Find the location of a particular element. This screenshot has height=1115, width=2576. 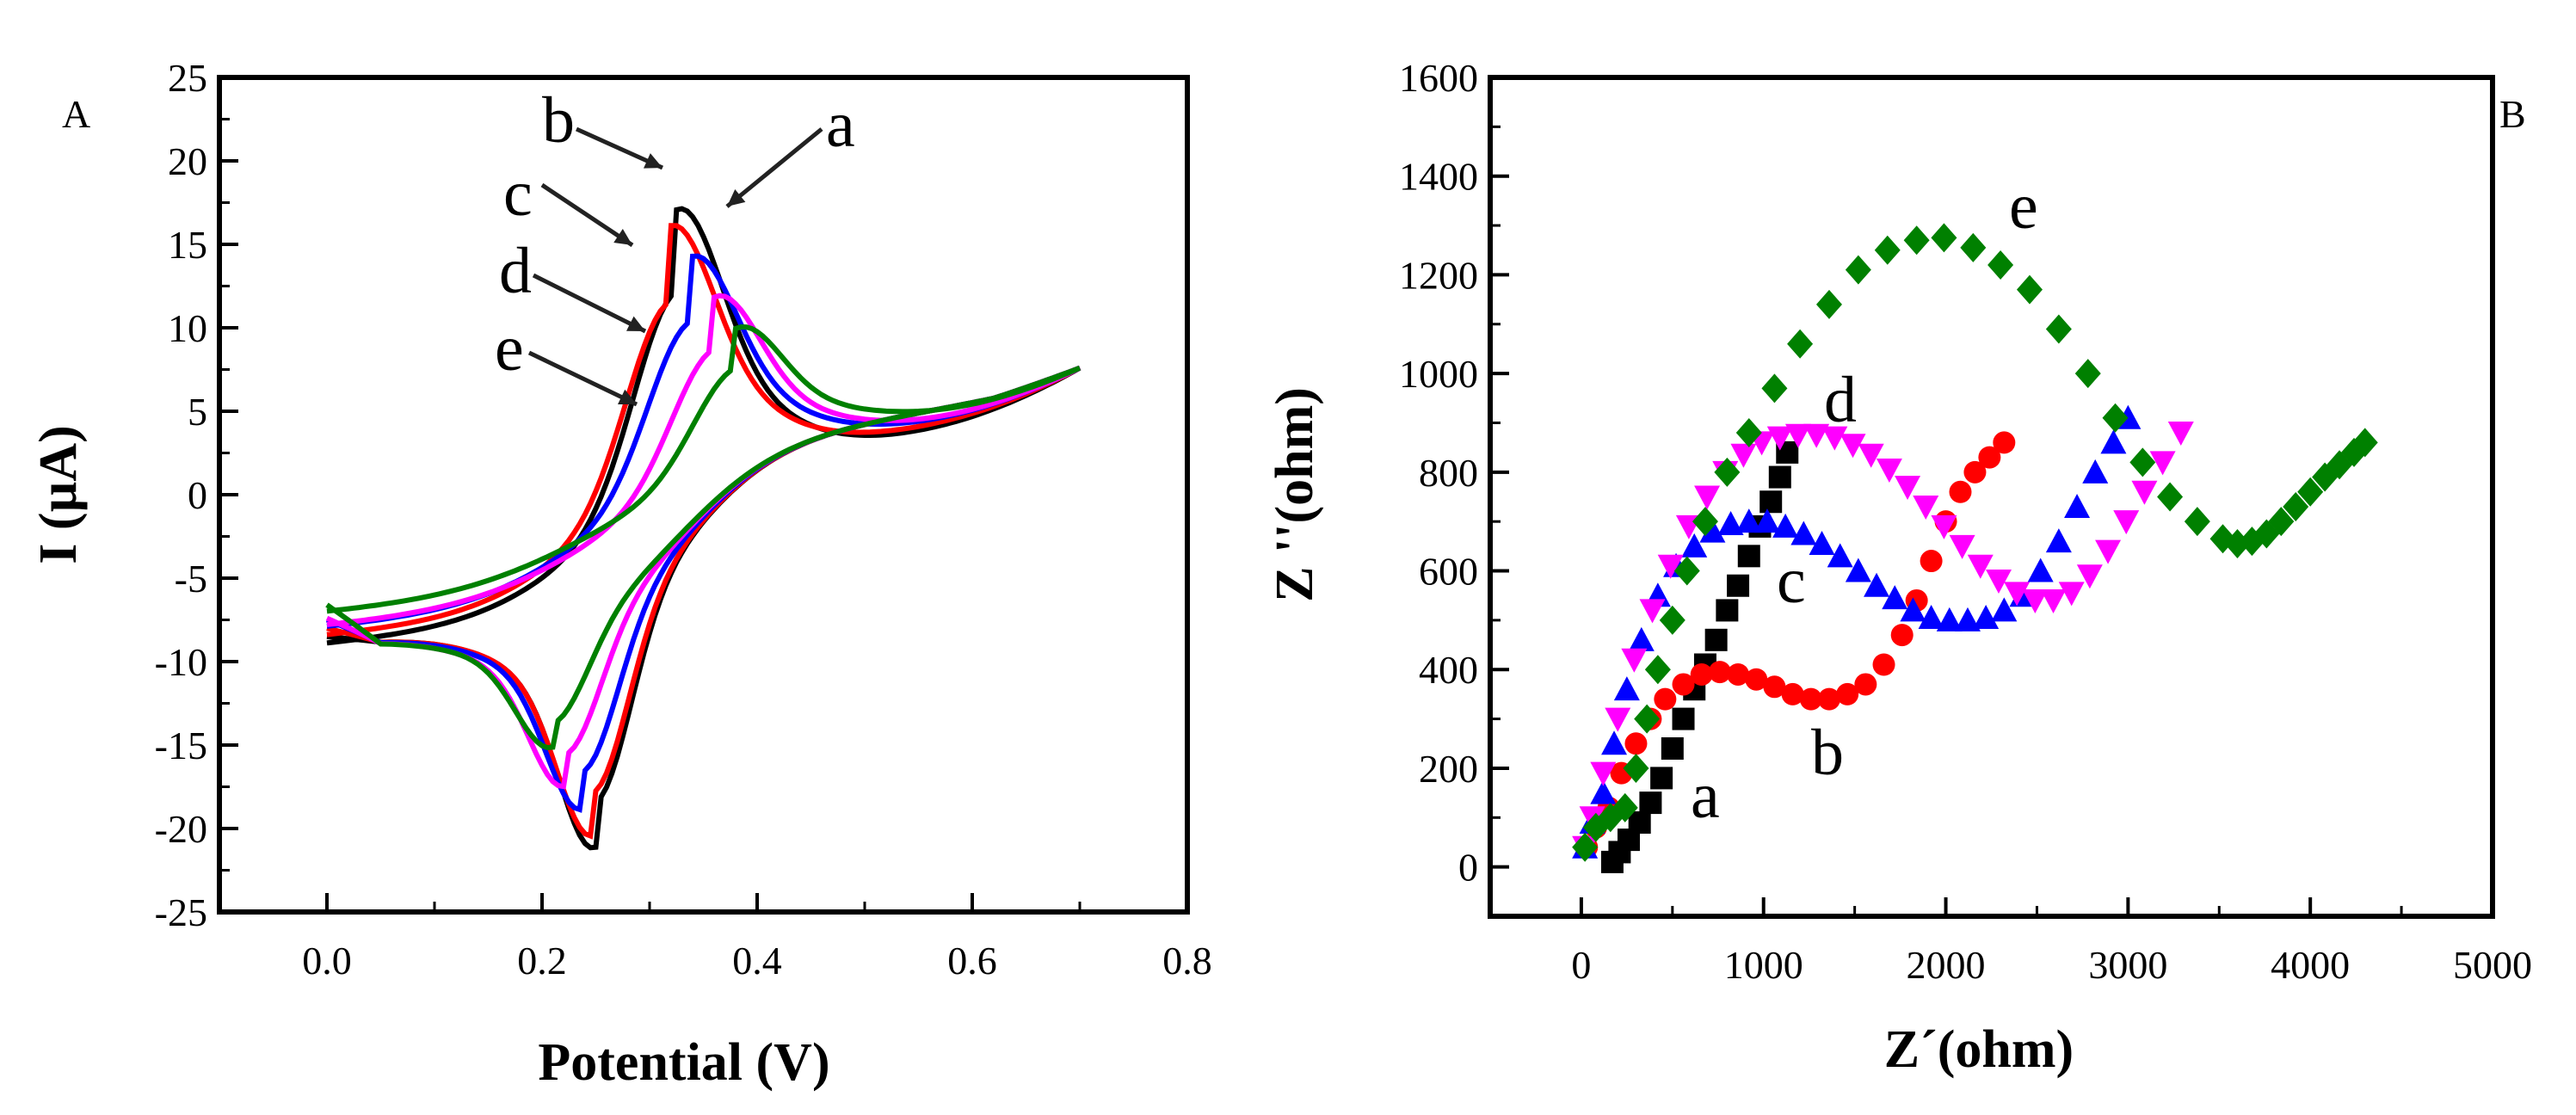

a-x-tick-label: 0.6 is located at coordinates (972, 961).